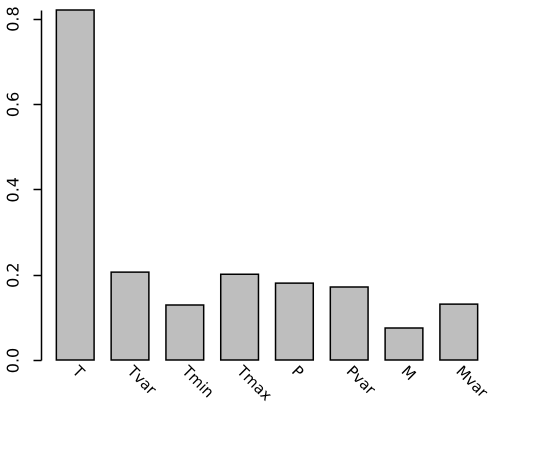  I want to click on y-tick-label: 0.6, so click(13, 105).